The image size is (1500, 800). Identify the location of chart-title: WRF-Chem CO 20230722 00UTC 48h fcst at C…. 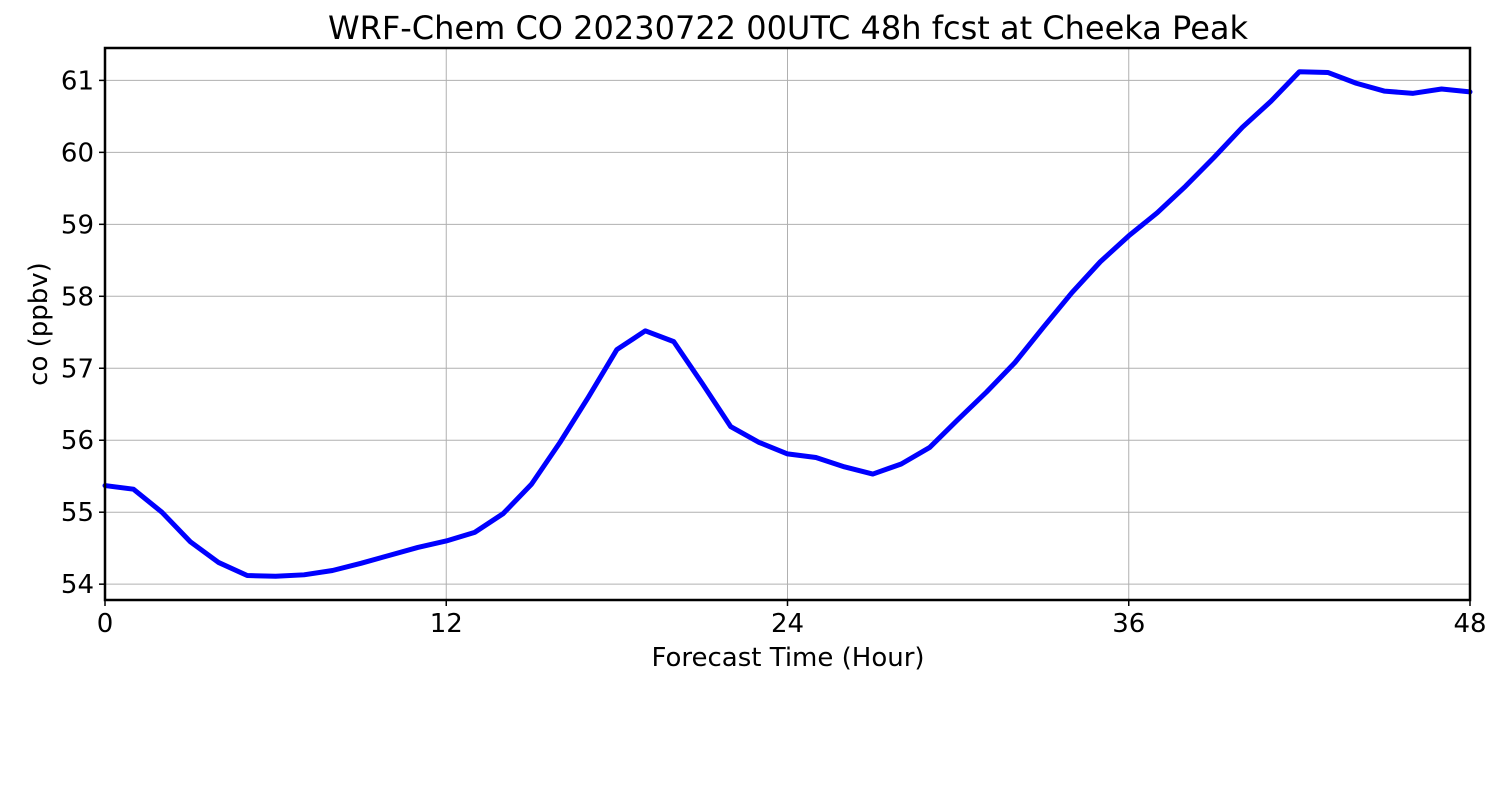
(788, 28).